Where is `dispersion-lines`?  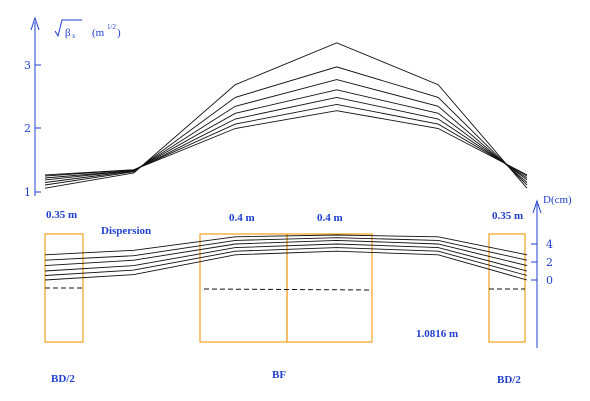 dispersion-lines is located at coordinates (286, 257).